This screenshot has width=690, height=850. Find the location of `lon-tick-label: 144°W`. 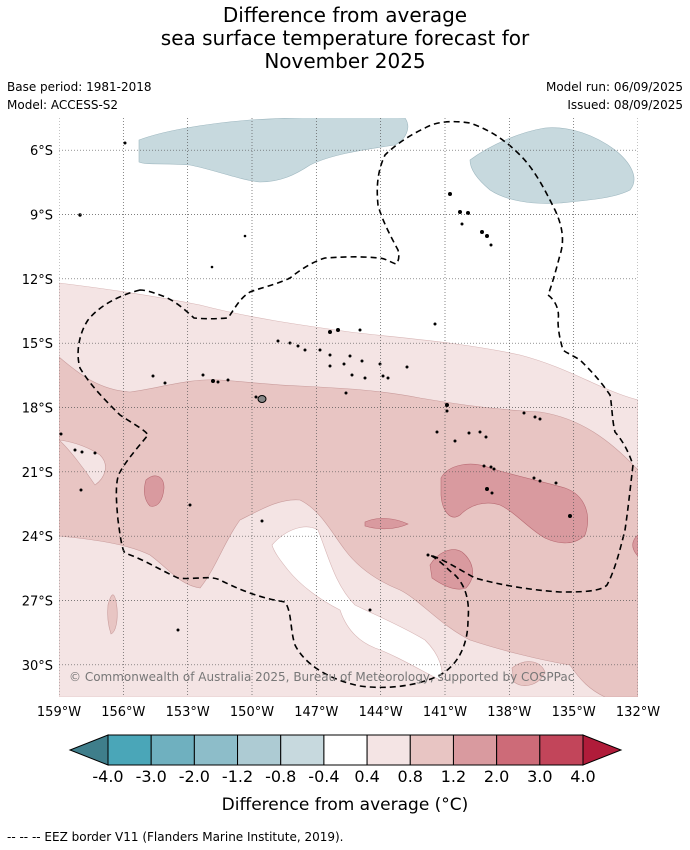

lon-tick-label: 144°W is located at coordinates (381, 712).